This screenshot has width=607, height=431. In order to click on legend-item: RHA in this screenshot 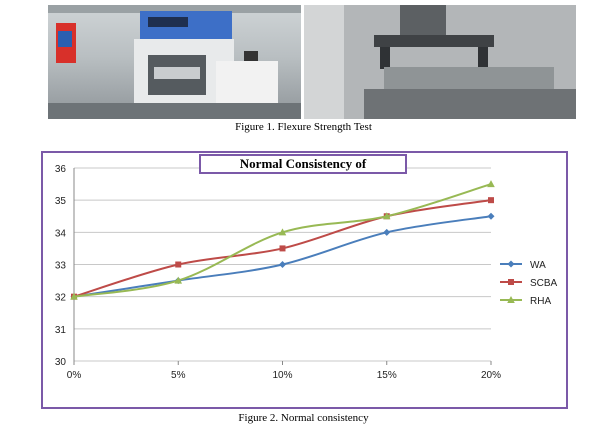, I will do `click(525, 301)`.